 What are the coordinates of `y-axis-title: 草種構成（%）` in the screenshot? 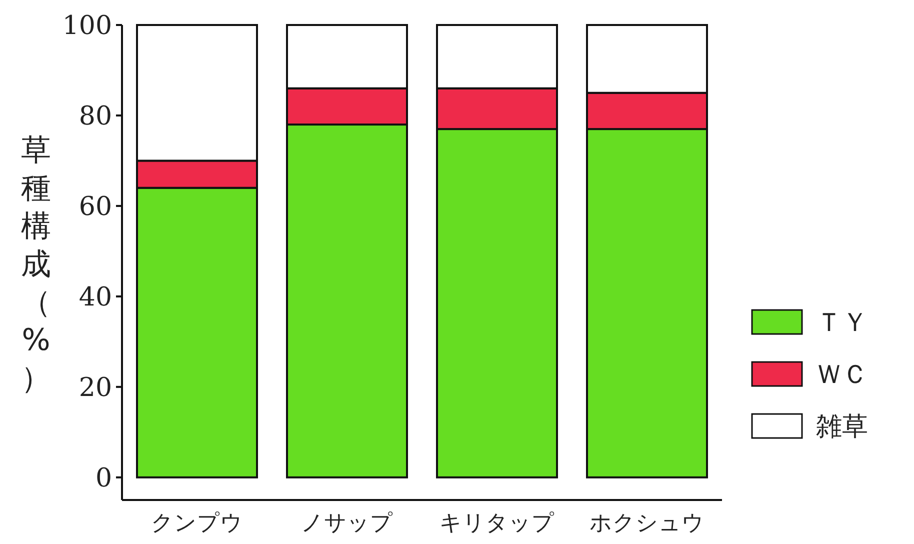 It's located at (36, 264).